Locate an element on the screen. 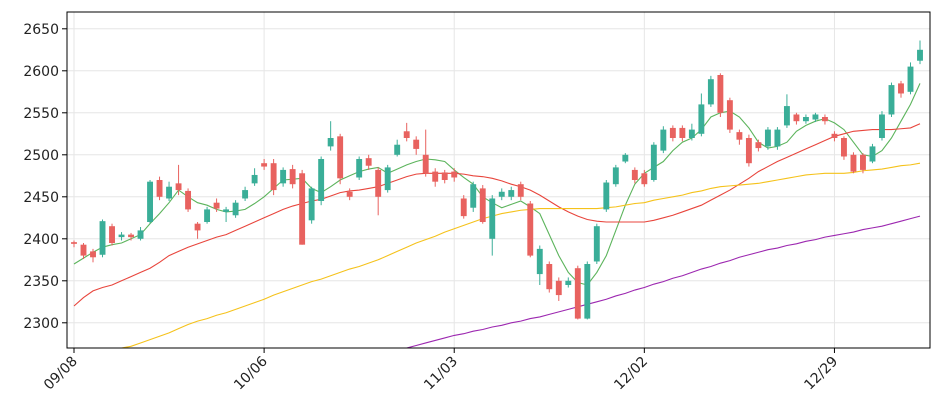 Image resolution: width=941 pixels, height=418 pixels. y-tick-label: 2400 is located at coordinates (41, 240).